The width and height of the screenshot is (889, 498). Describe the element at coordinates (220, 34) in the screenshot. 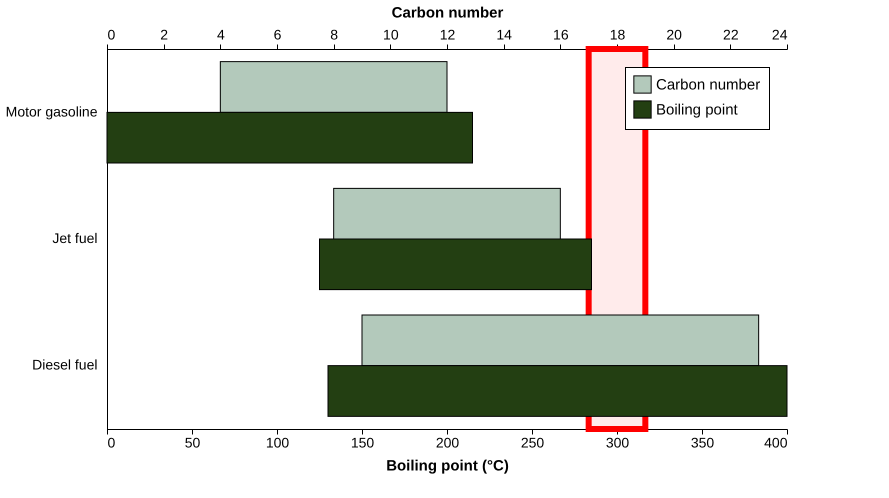

I see `x2-tick-label: 4` at that location.